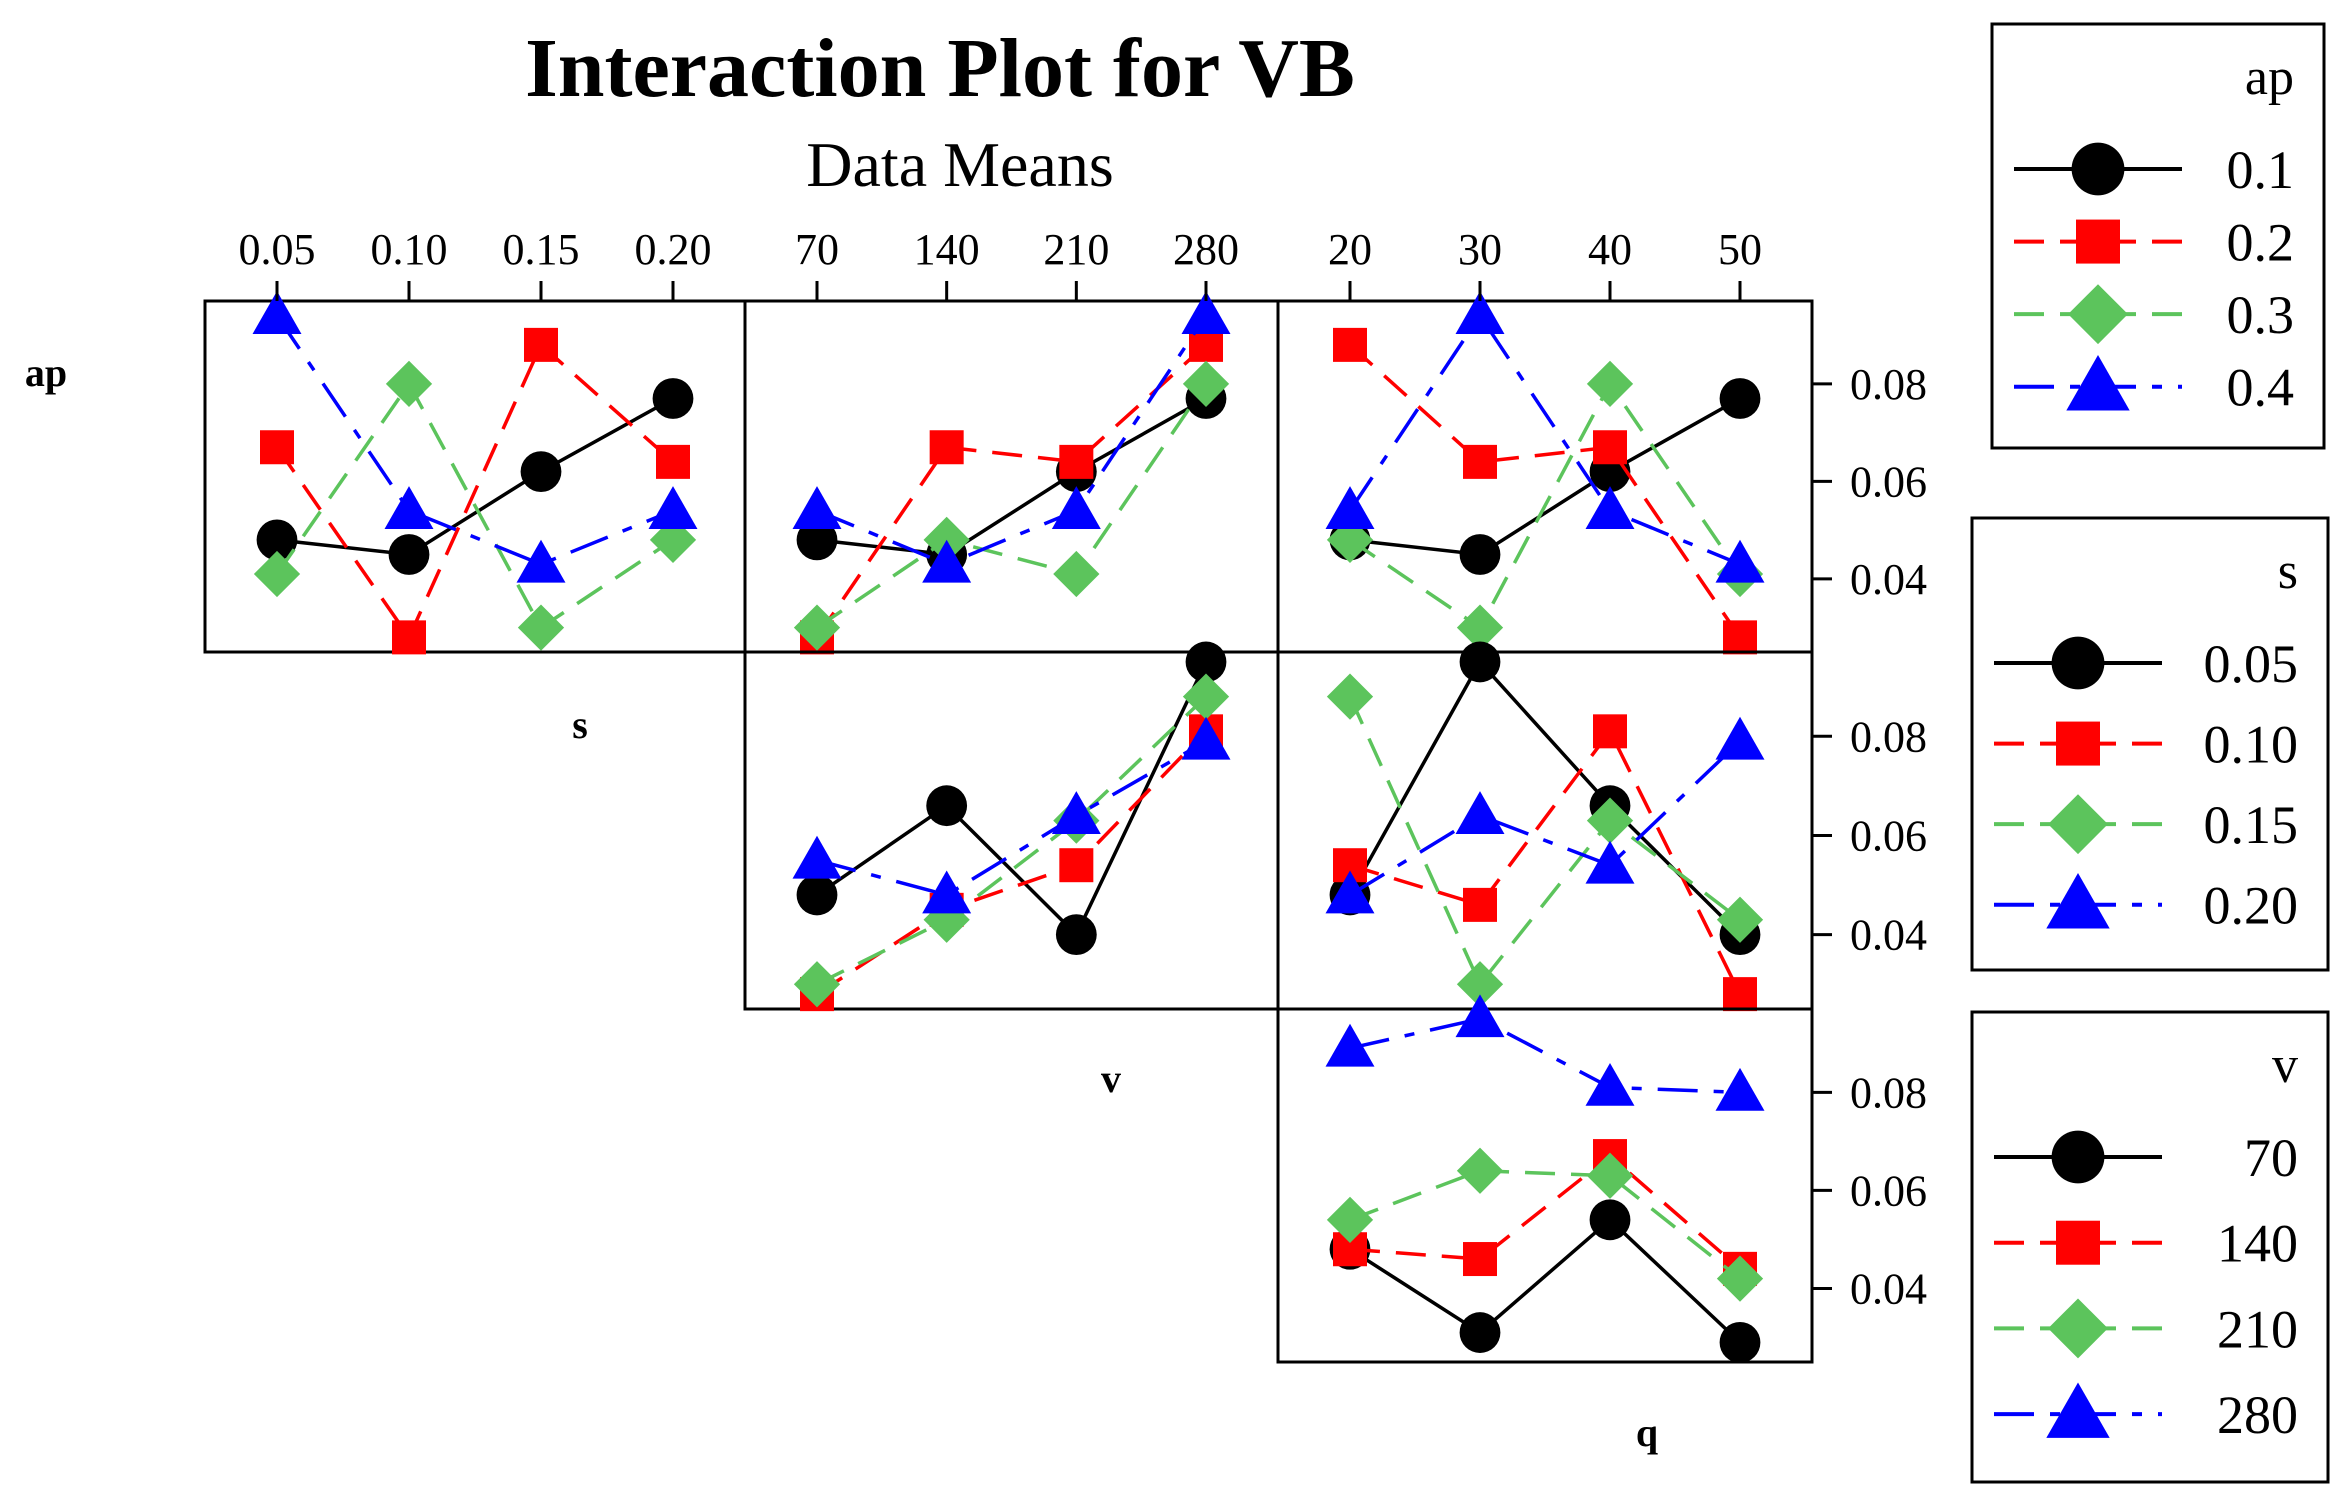 The image size is (2333, 1491). I want to click on legend-ap: ap 0.1 0.2 0.3 0.4, so click(2158, 236).